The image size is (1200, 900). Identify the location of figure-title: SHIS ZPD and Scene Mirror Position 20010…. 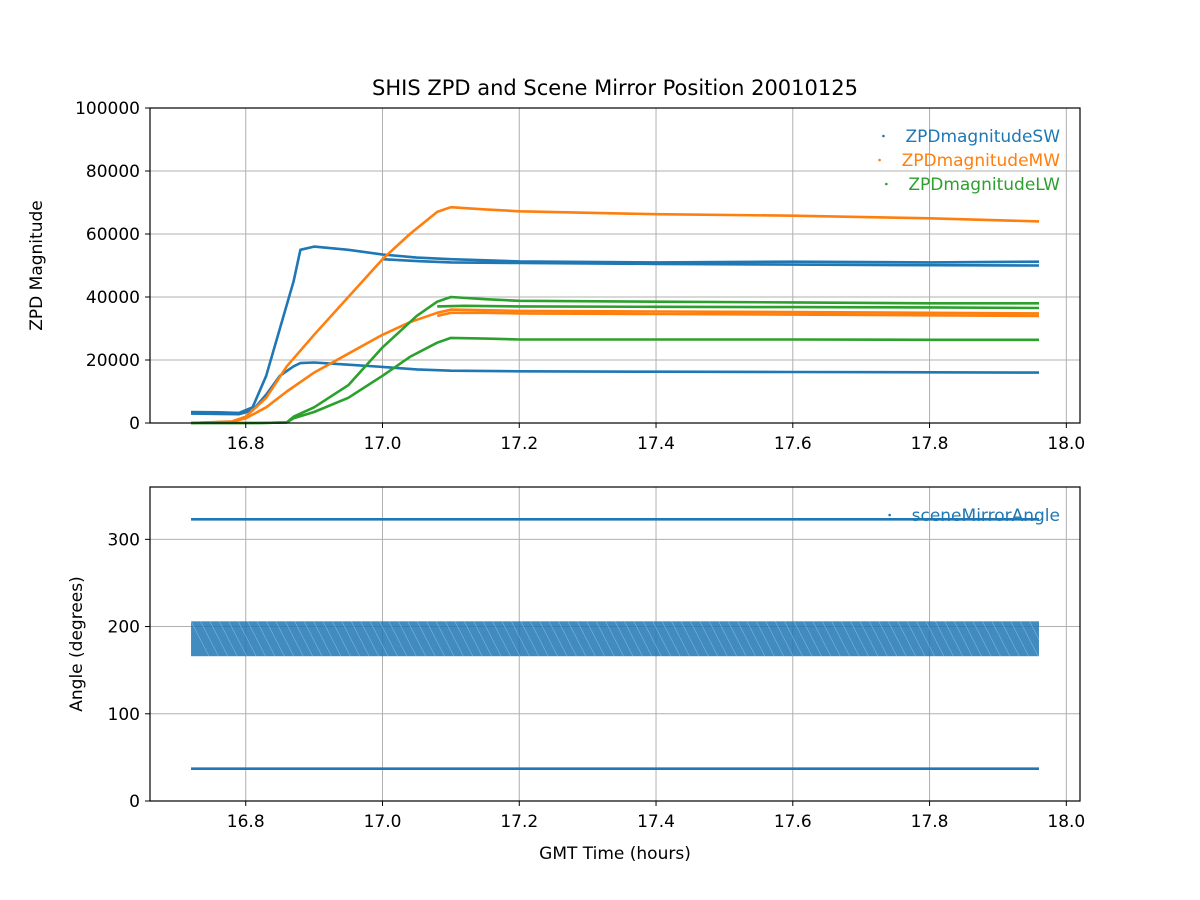
(615, 88).